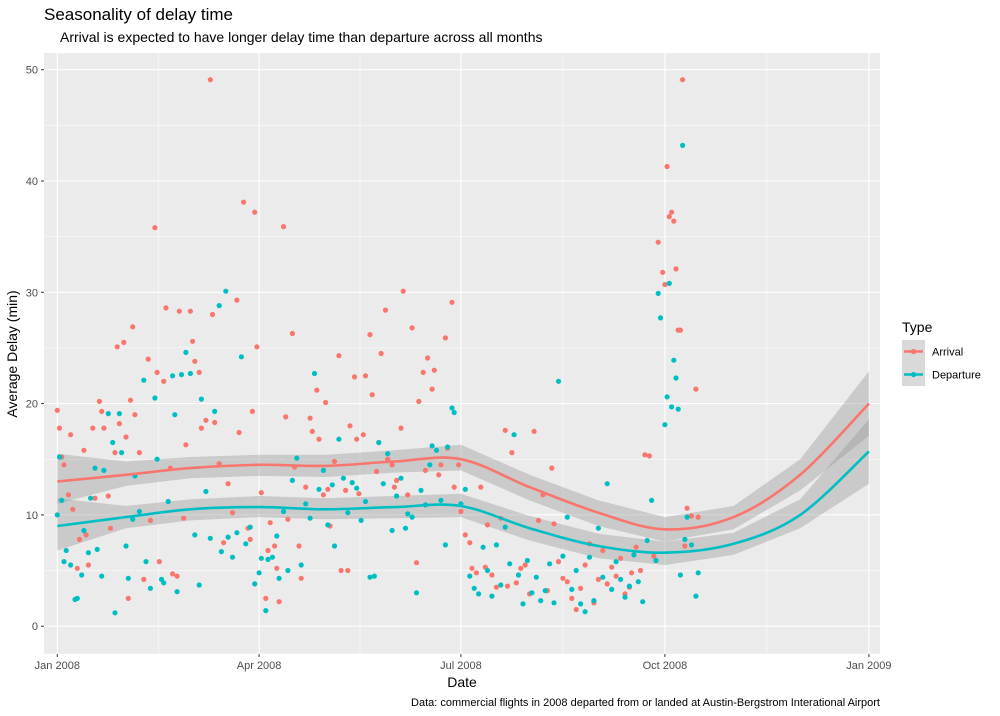 Image resolution: width=1000 pixels, height=716 pixels. What do you see at coordinates (32, 71) in the screenshot?
I see `y-tick-label: 50` at bounding box center [32, 71].